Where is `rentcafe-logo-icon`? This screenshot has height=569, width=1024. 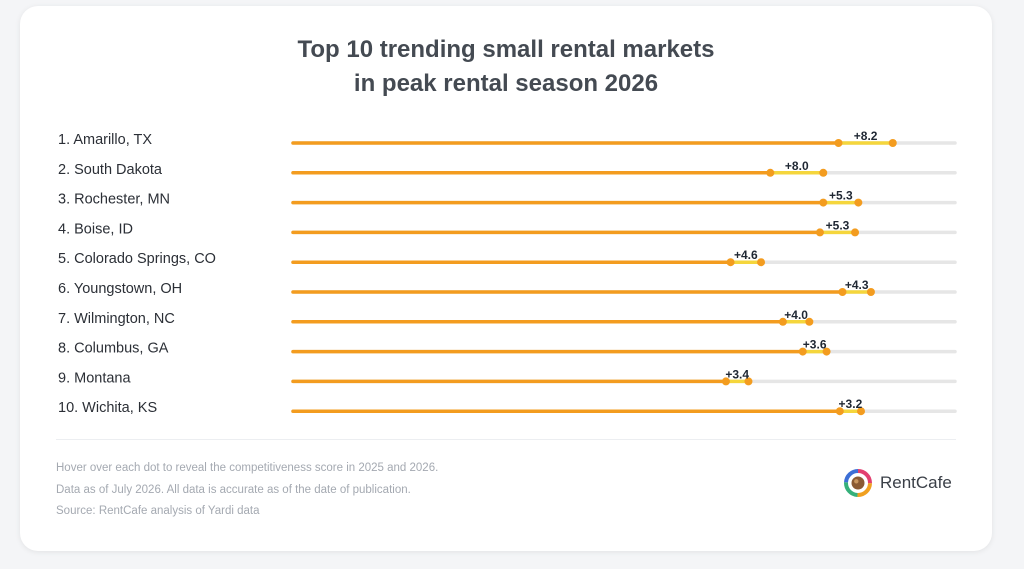 rentcafe-logo-icon is located at coordinates (858, 483).